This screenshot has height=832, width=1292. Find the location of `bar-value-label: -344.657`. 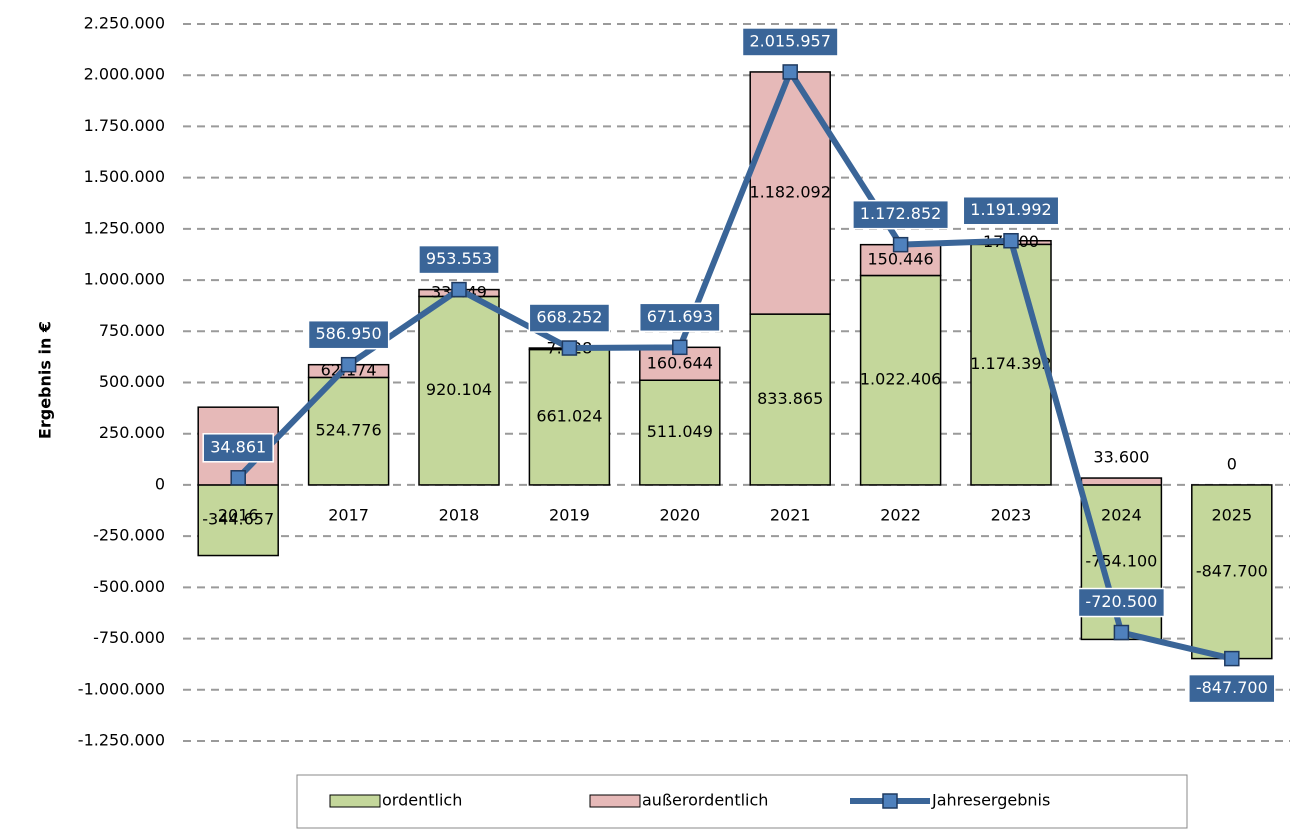

bar-value-label: -344.657 is located at coordinates (238, 519).